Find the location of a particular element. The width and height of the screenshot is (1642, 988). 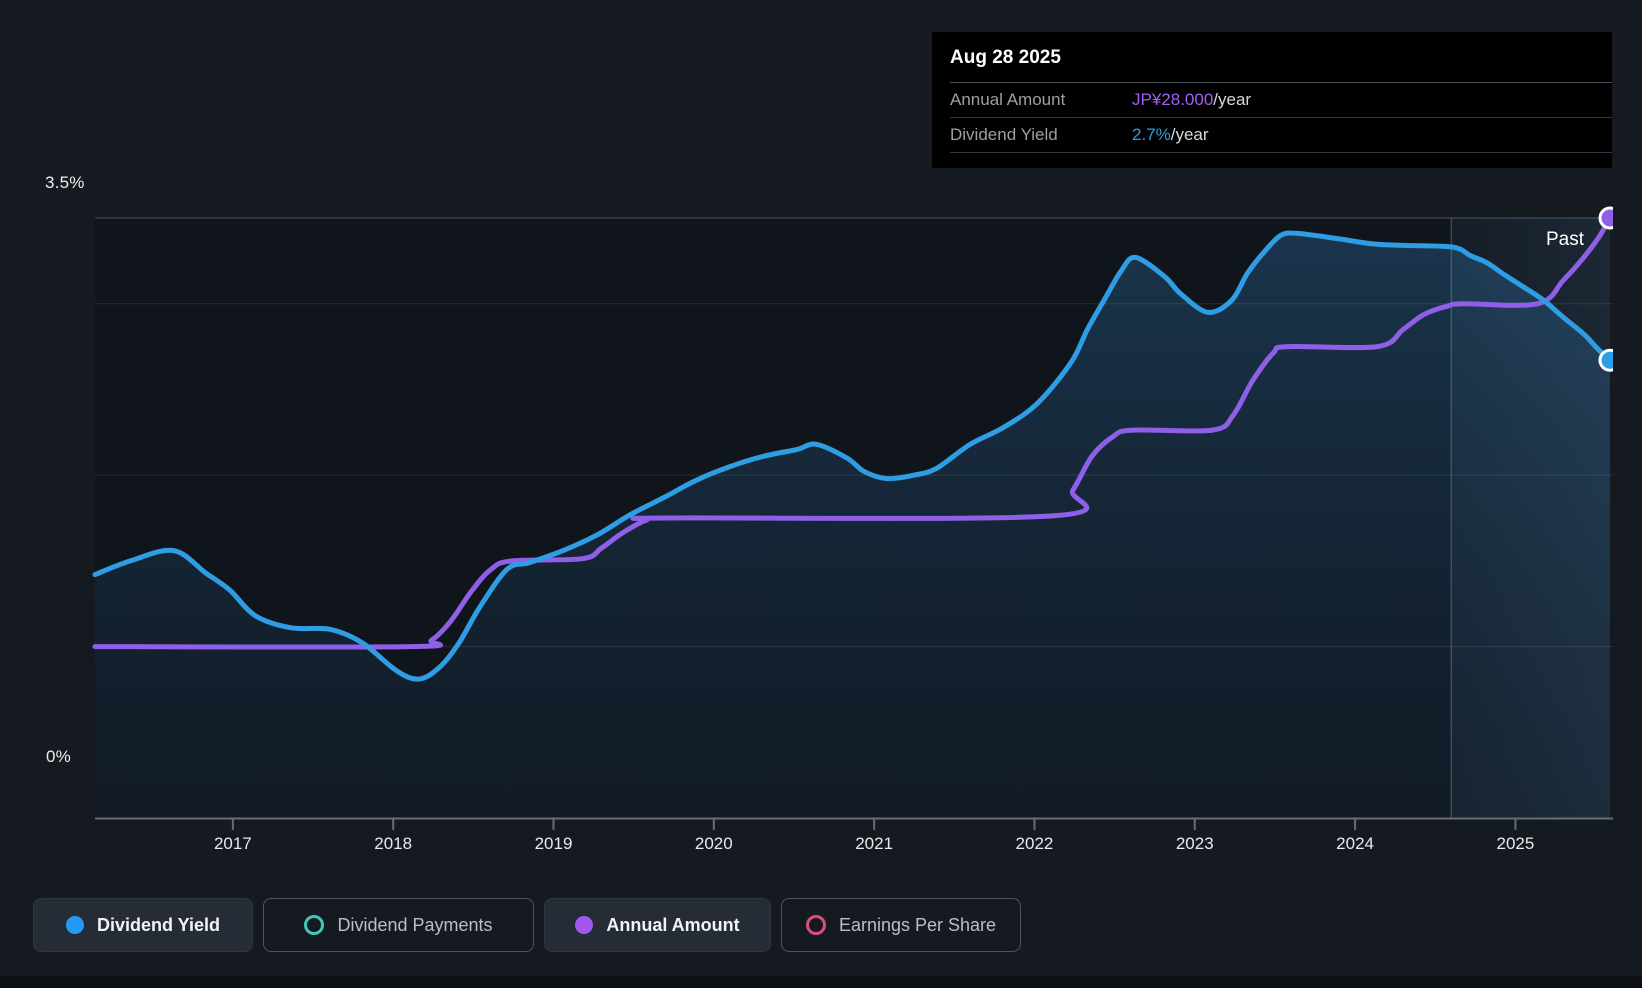

tooltip-label-annual-amount: Annual Amount is located at coordinates (1008, 99).